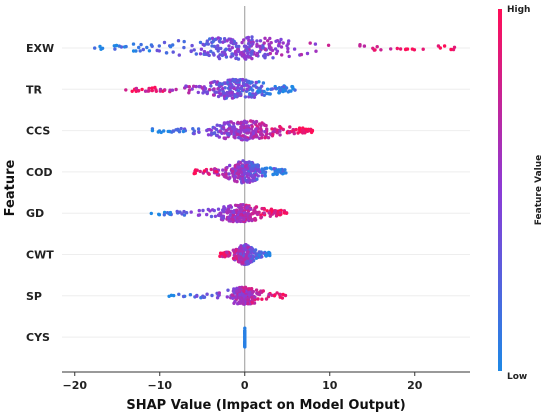  What do you see at coordinates (500, 190) in the screenshot?
I see `colorbar` at bounding box center [500, 190].